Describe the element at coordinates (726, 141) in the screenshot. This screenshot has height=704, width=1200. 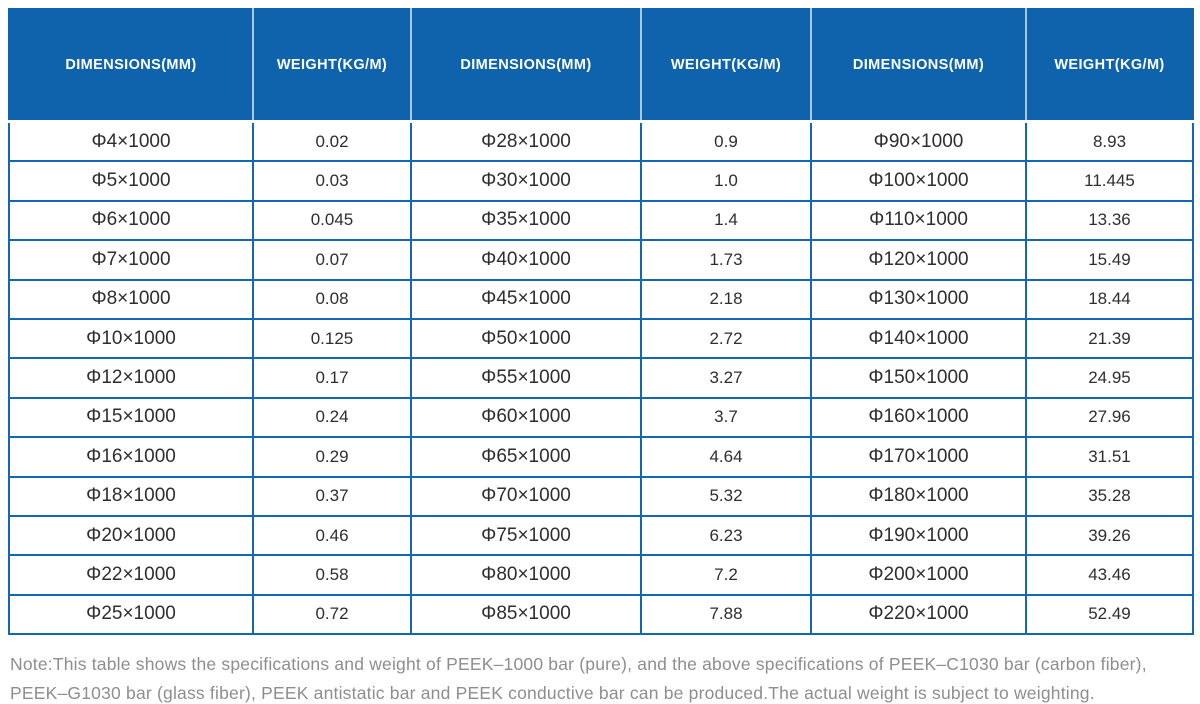
I see `weight-cell: 0.9` at that location.